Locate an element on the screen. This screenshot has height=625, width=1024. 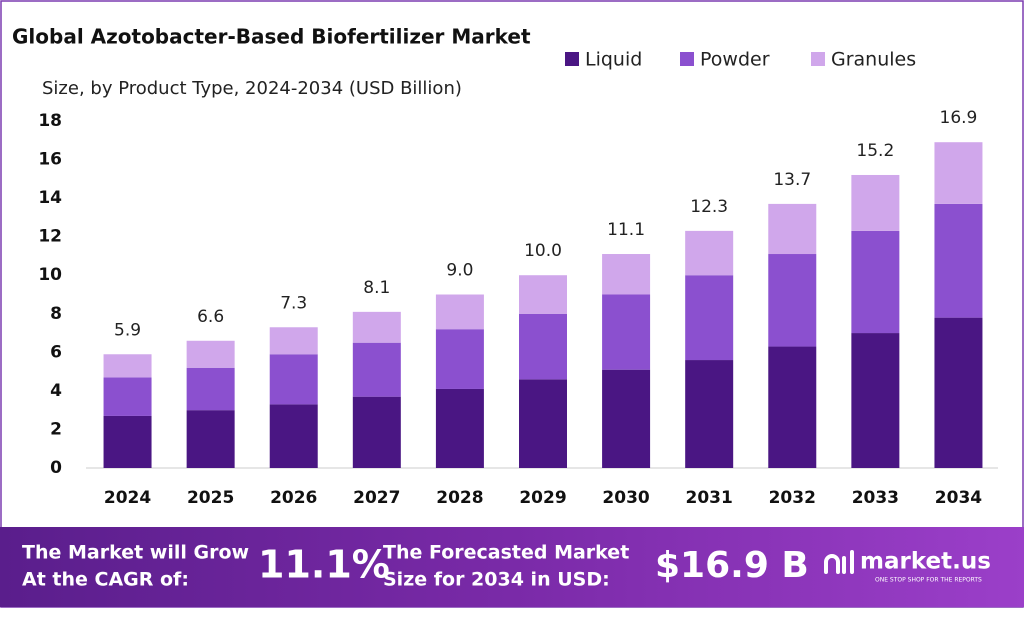
total-label: 7.3 is located at coordinates (293, 303).